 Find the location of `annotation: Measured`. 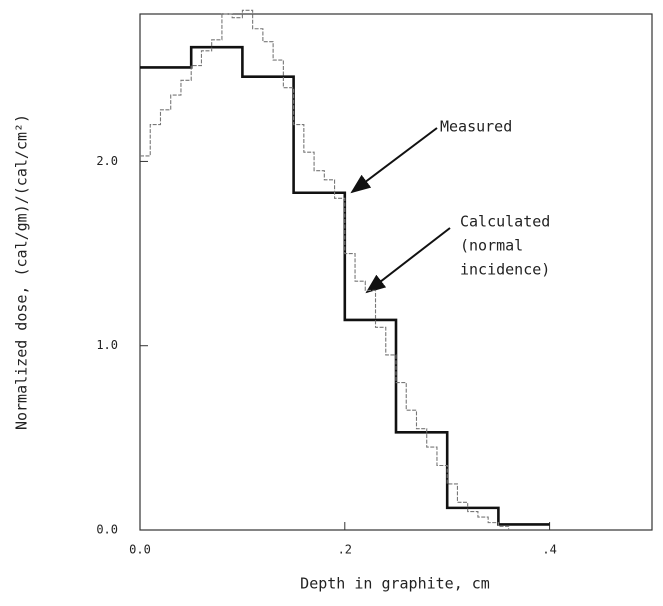

annotation: Measured is located at coordinates (476, 127).